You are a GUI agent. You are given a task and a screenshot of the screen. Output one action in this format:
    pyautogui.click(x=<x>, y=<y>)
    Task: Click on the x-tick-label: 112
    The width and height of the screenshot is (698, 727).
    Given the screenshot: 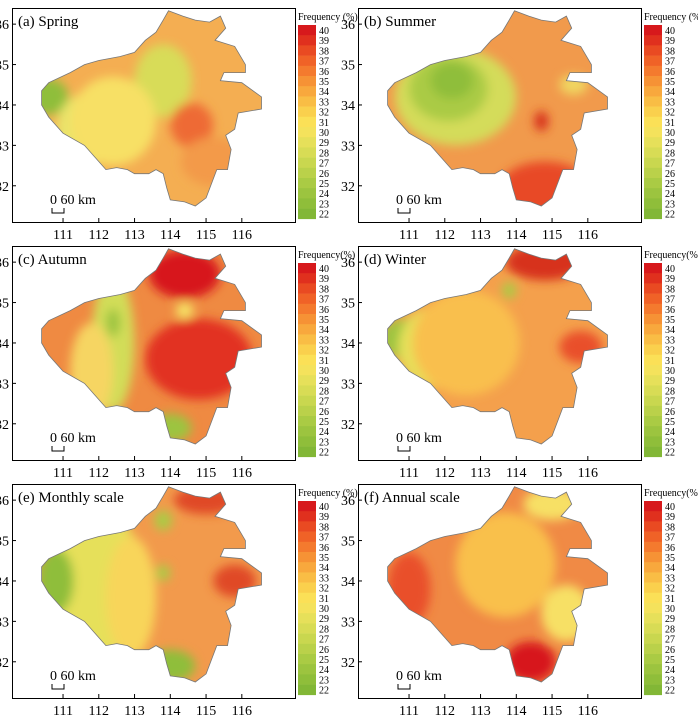 What is the action you would take?
    pyautogui.click(x=445, y=473)
    